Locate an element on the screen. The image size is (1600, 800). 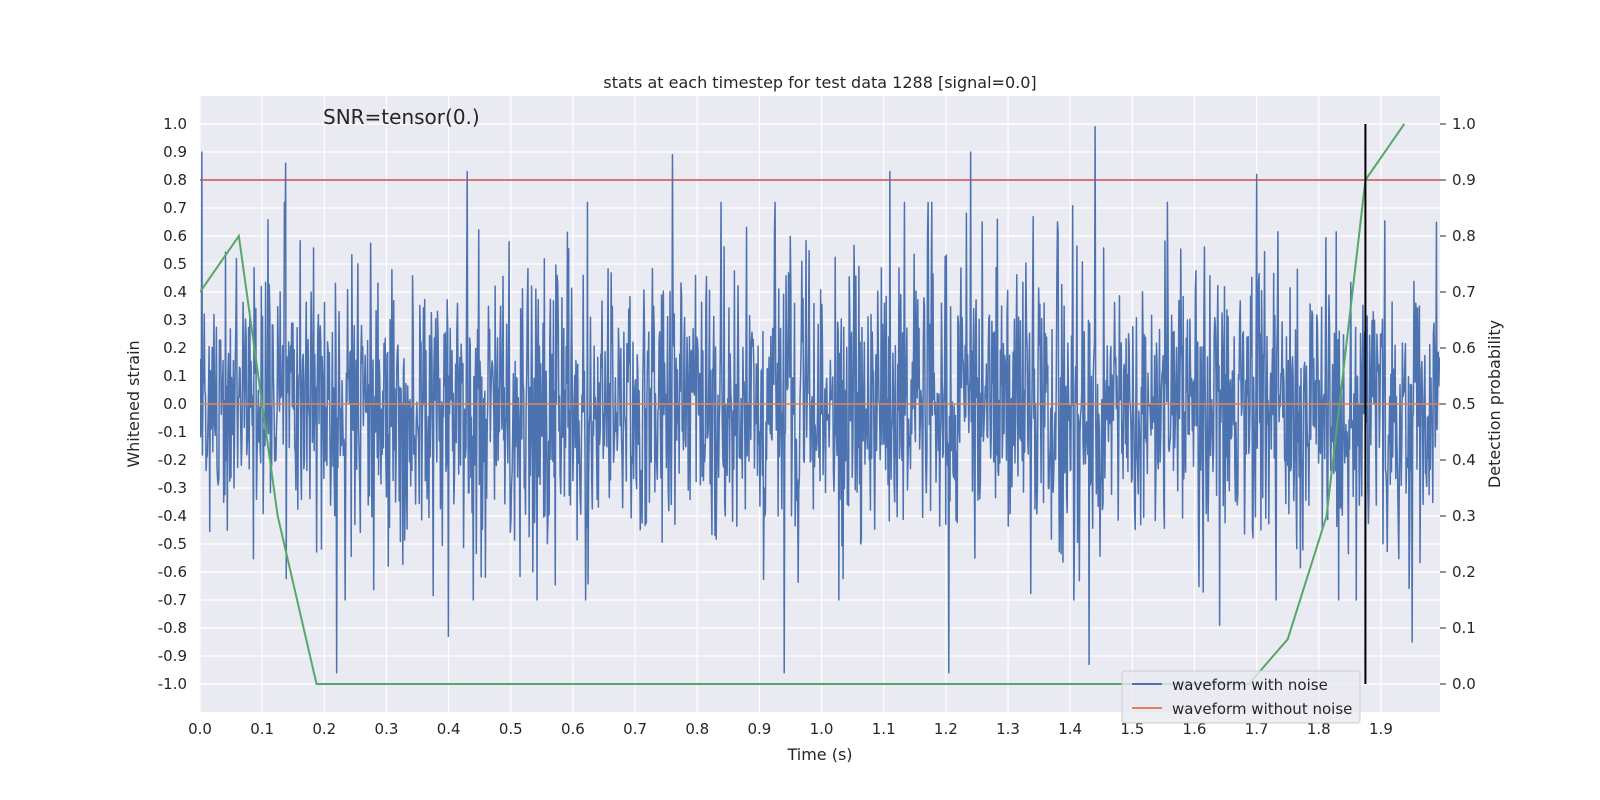
x-tick-label: 1.3 is located at coordinates (1008, 729).